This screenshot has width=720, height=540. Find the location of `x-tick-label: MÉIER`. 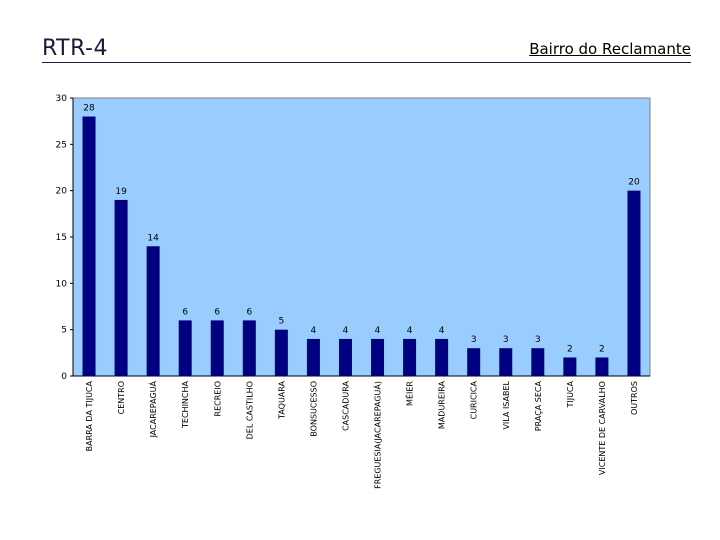

x-tick-label: MÉIER is located at coordinates (409, 393).